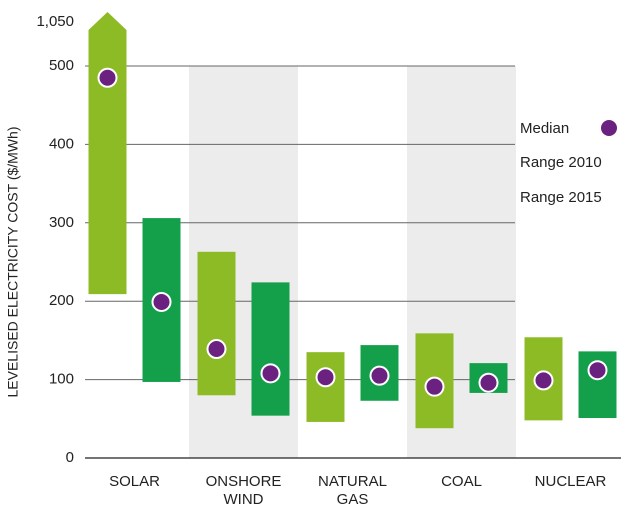 The image size is (621, 509). What do you see at coordinates (61, 300) in the screenshot?
I see `y-tick-label: 200` at bounding box center [61, 300].